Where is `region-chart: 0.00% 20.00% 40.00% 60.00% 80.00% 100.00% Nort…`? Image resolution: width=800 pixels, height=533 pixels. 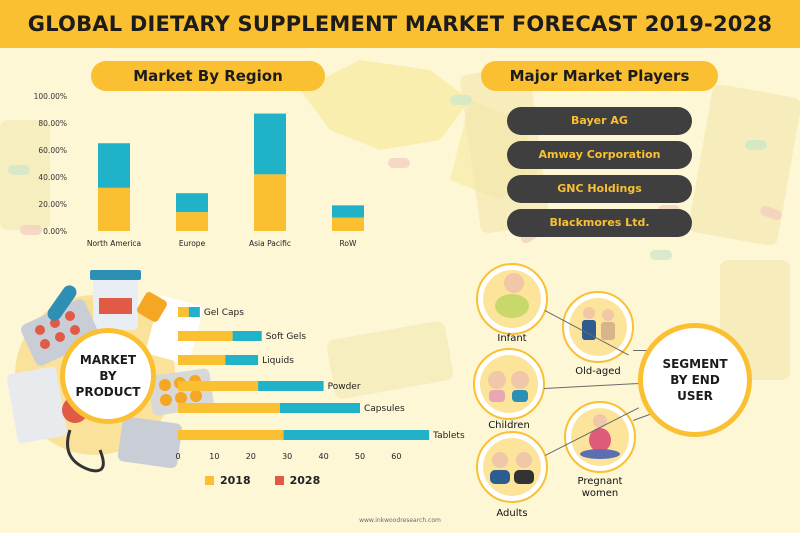 region-chart: 0.00% 20.00% 40.00% 60.00% 80.00% 100.00% Nort… is located at coordinates (199, 170).